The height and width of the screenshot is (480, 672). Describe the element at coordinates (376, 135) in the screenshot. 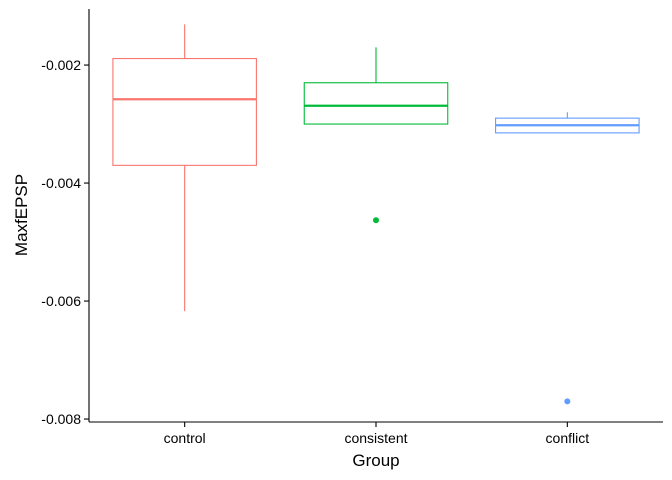

I see `box-consistent` at that location.